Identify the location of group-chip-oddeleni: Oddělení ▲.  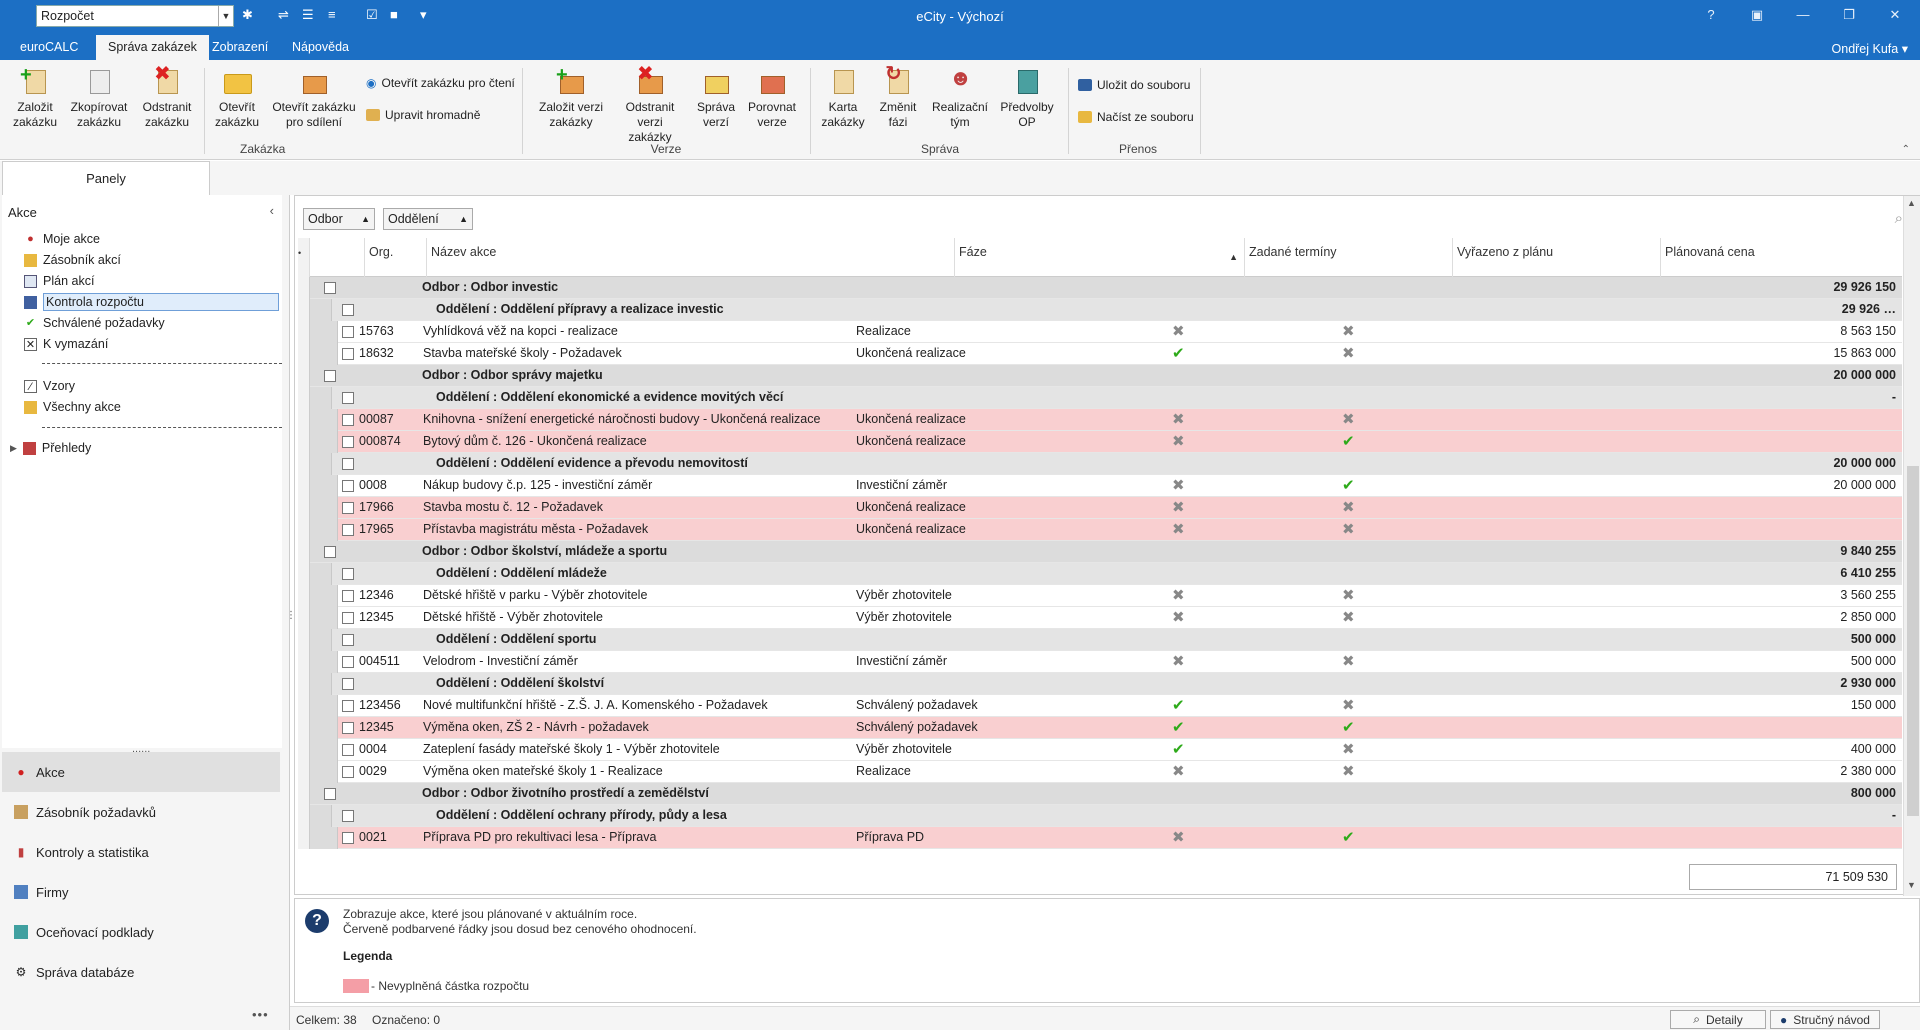
(428, 219).